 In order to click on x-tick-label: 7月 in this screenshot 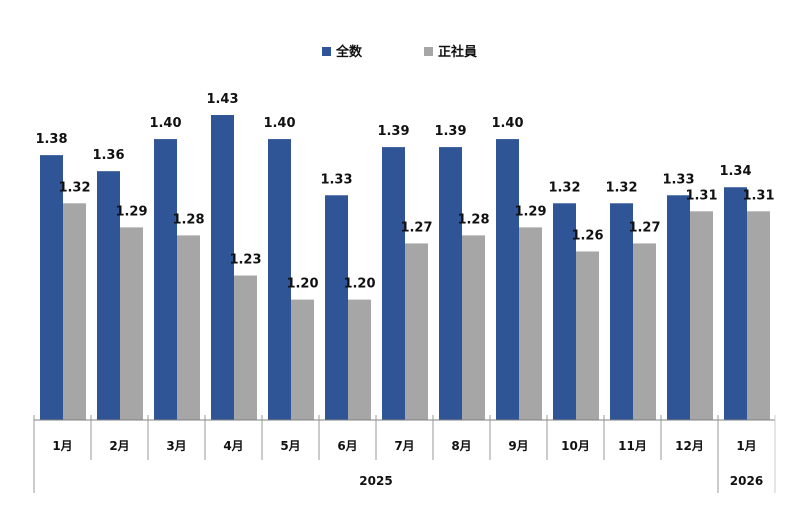, I will do `click(404, 446)`.